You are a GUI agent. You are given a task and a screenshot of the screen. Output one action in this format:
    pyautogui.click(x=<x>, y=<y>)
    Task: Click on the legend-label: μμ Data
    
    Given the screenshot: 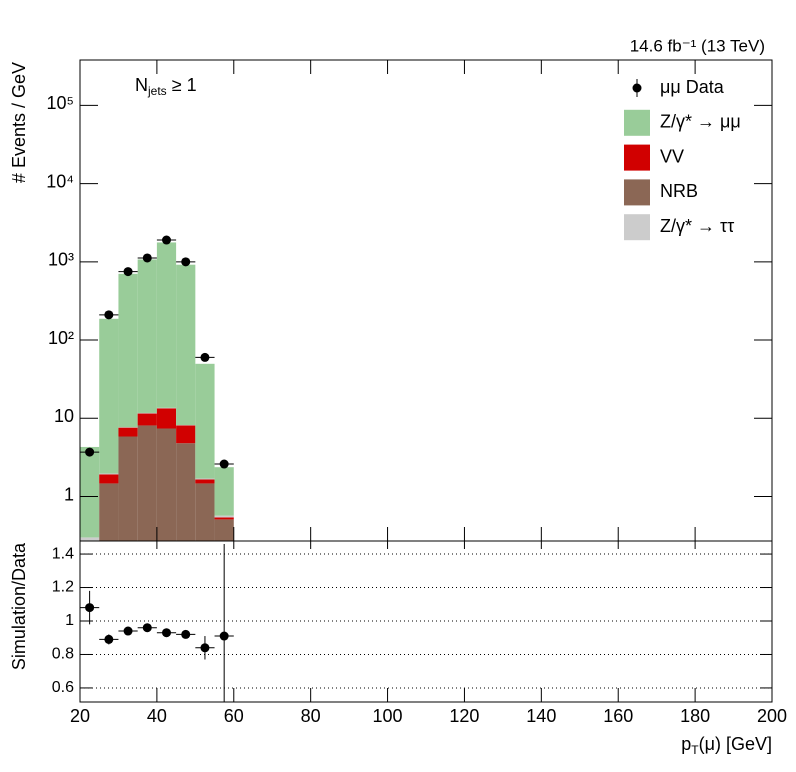 What is the action you would take?
    pyautogui.click(x=692, y=87)
    